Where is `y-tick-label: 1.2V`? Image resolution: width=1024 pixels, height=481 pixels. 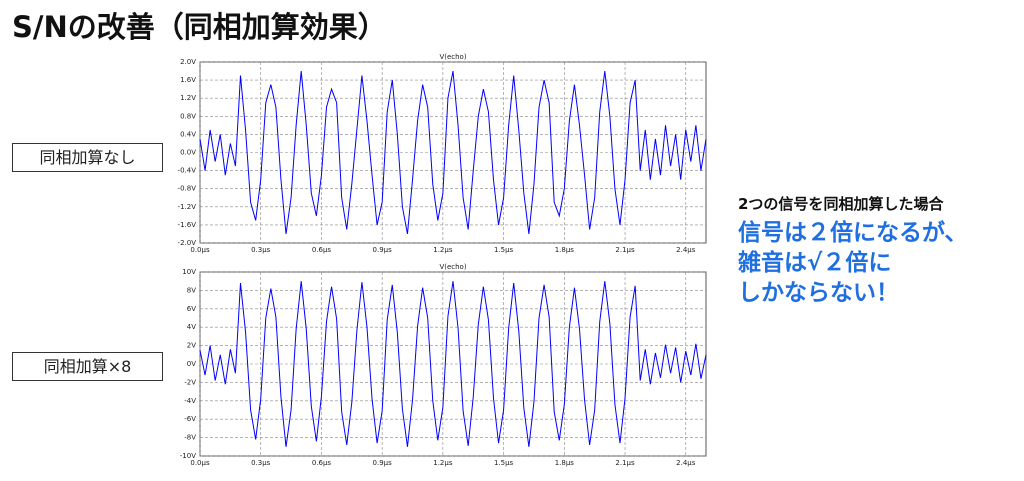
y-tick-label: 1.2V is located at coordinates (188, 98).